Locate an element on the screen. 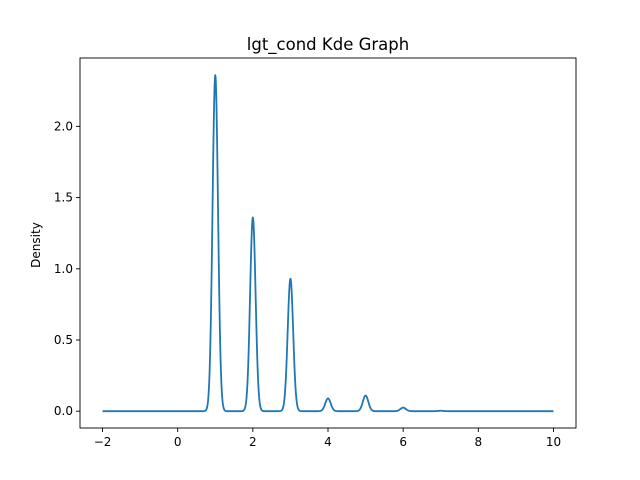 The width and height of the screenshot is (640, 480). x-tick-label: 4 is located at coordinates (328, 442).